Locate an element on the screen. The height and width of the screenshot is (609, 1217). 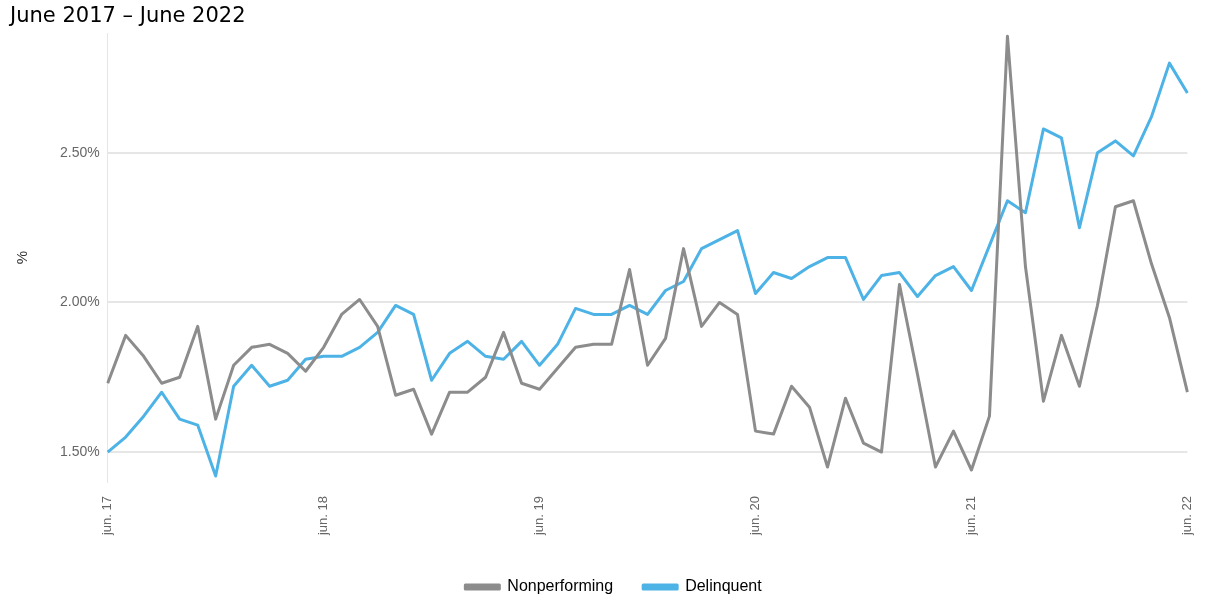
chart-subtitle: June 2017 – June 2022 is located at coordinates (127, 15).